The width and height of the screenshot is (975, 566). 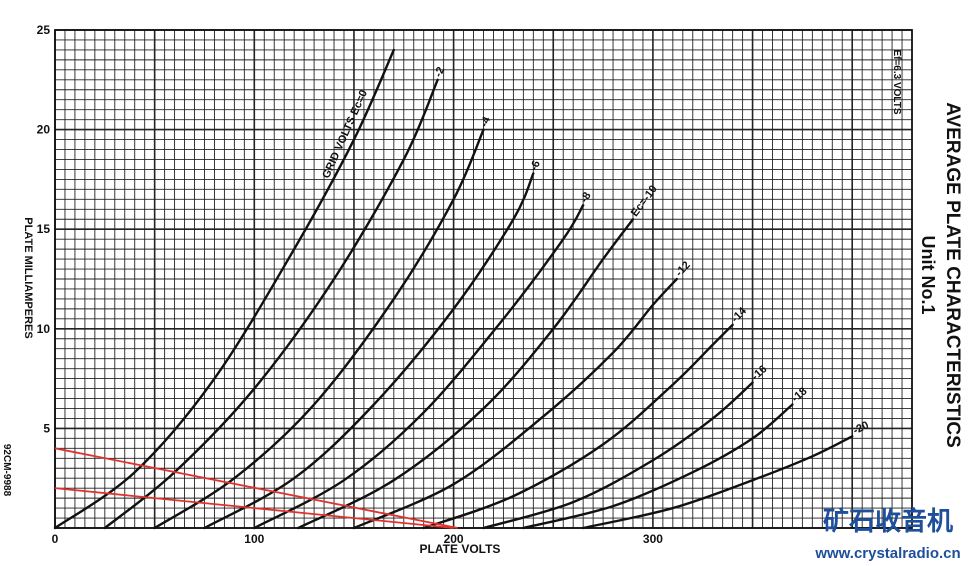 What do you see at coordinates (952, 275) in the screenshot?
I see `chart-title: AVERAGE PLATE CHARACTERISTICS` at bounding box center [952, 275].